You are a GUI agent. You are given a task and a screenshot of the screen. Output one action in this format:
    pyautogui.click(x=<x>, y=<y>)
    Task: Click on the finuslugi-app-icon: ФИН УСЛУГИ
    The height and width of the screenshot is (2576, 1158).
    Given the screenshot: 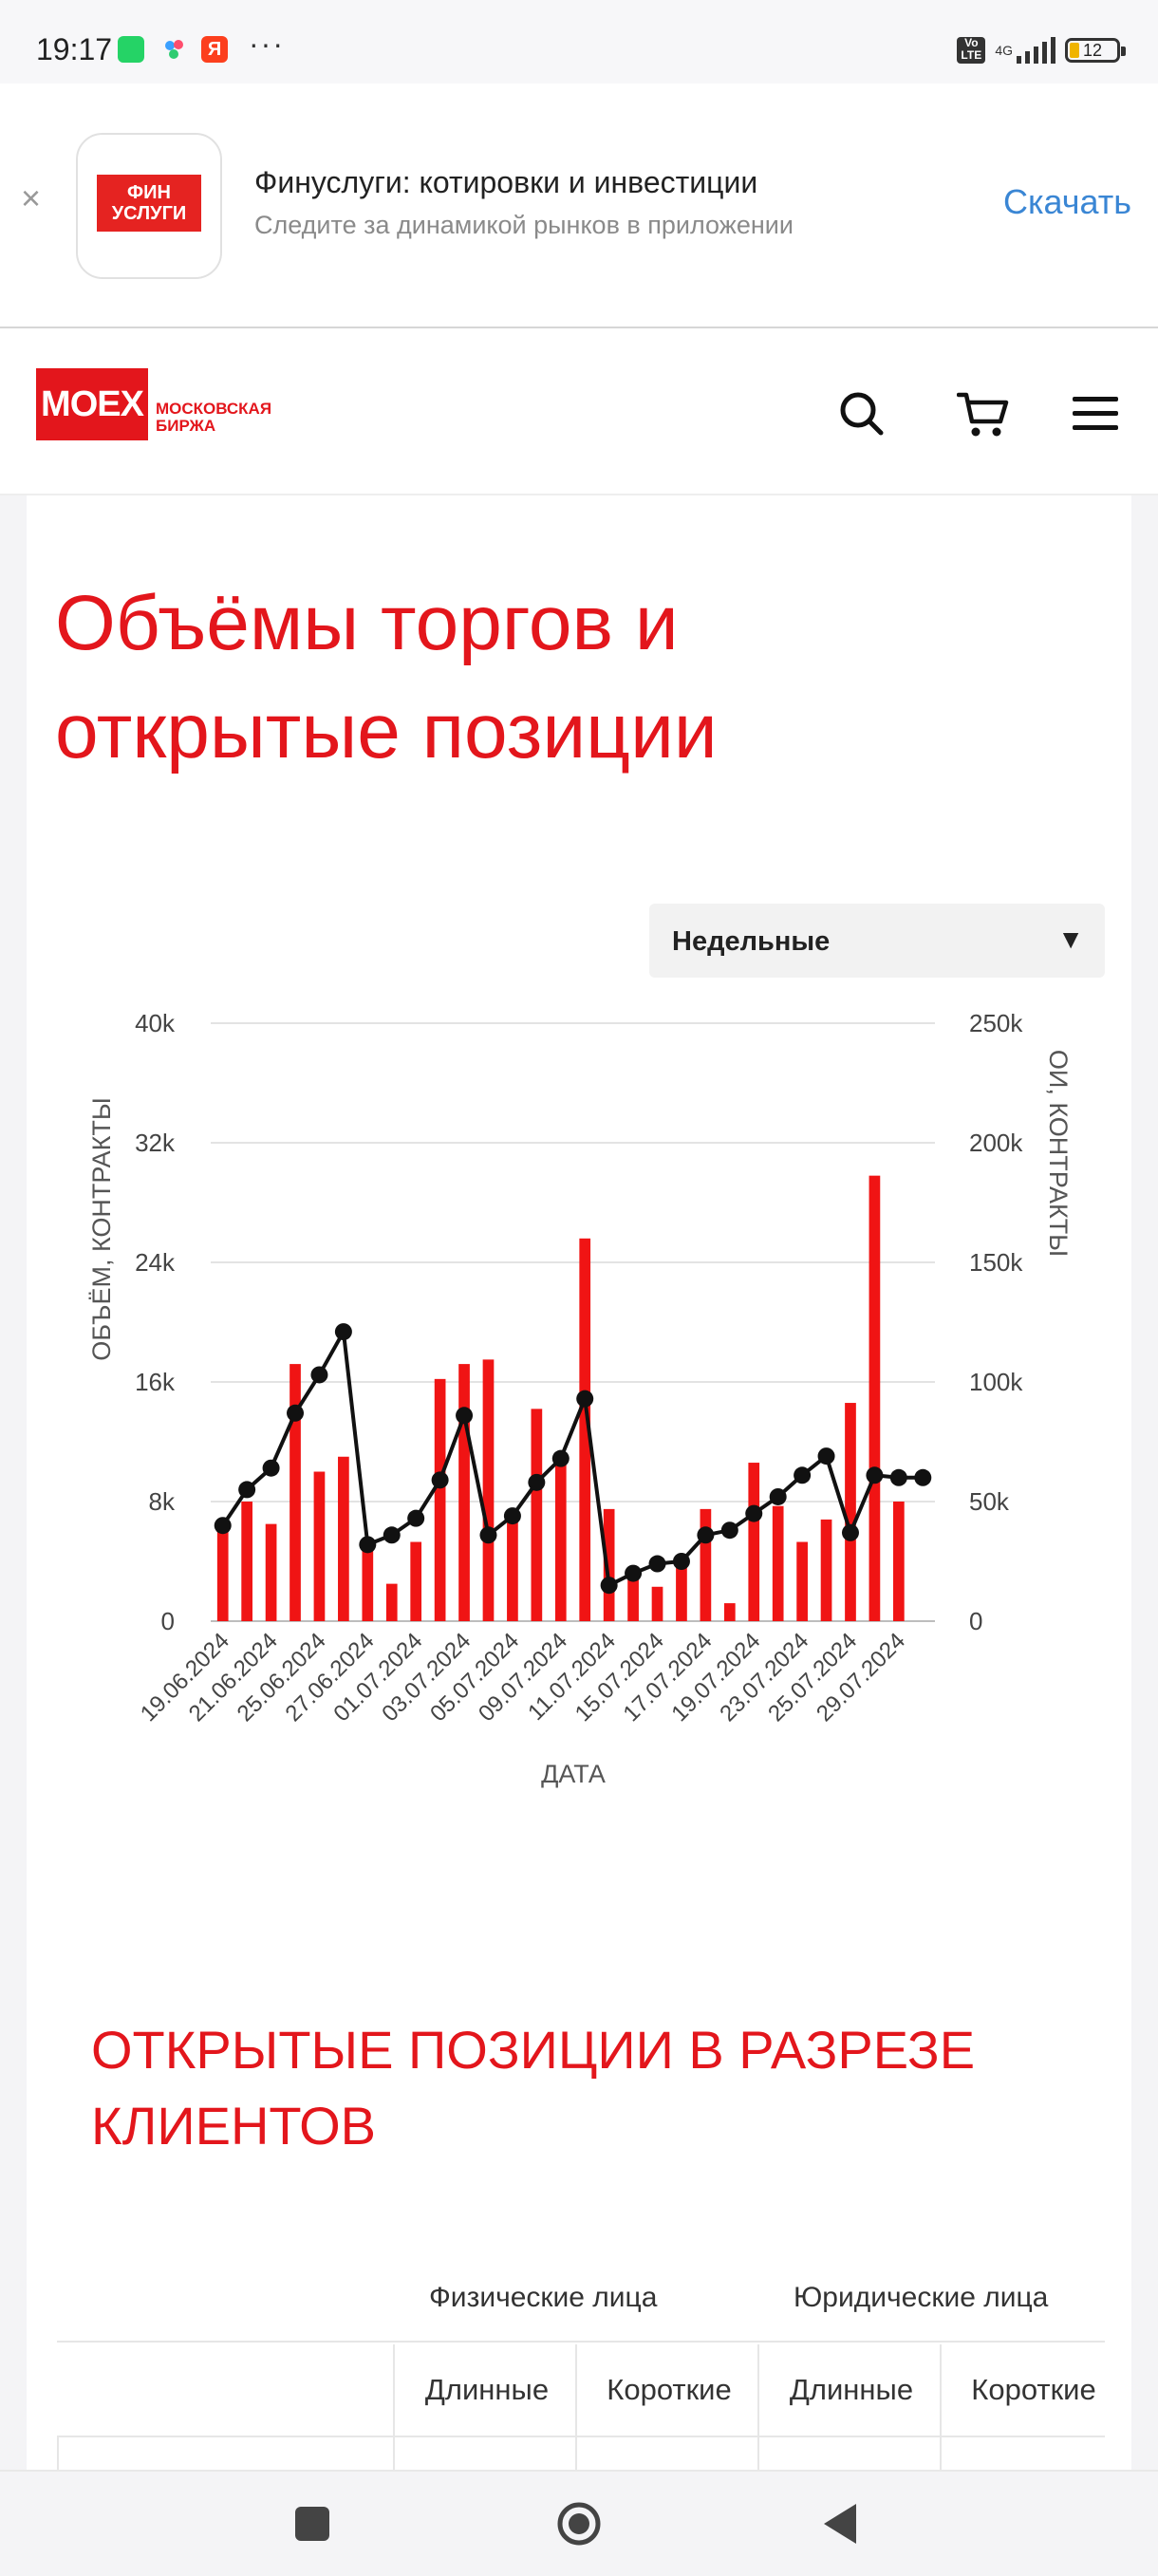 What is the action you would take?
    pyautogui.click(x=149, y=206)
    